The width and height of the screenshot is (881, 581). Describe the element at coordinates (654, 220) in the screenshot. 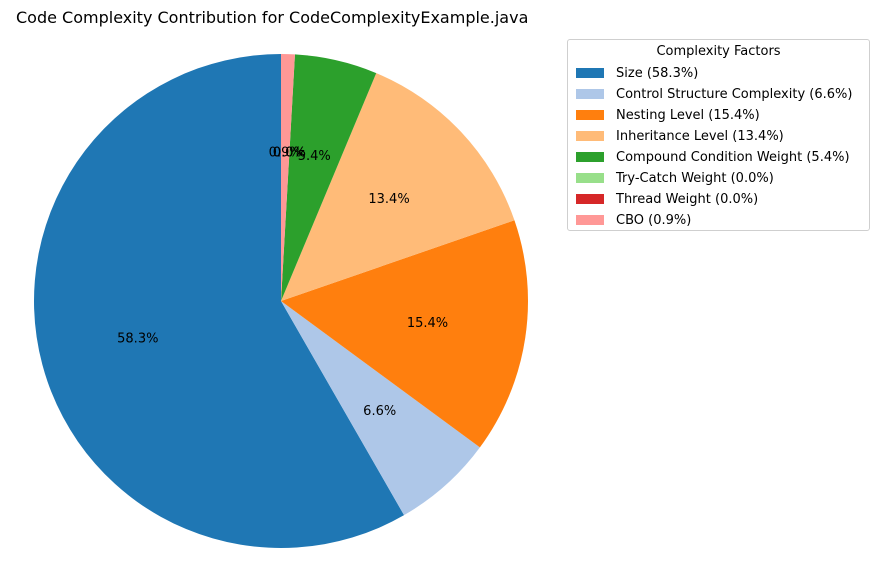

I see `legend-label: CBO (0.9%)` at that location.